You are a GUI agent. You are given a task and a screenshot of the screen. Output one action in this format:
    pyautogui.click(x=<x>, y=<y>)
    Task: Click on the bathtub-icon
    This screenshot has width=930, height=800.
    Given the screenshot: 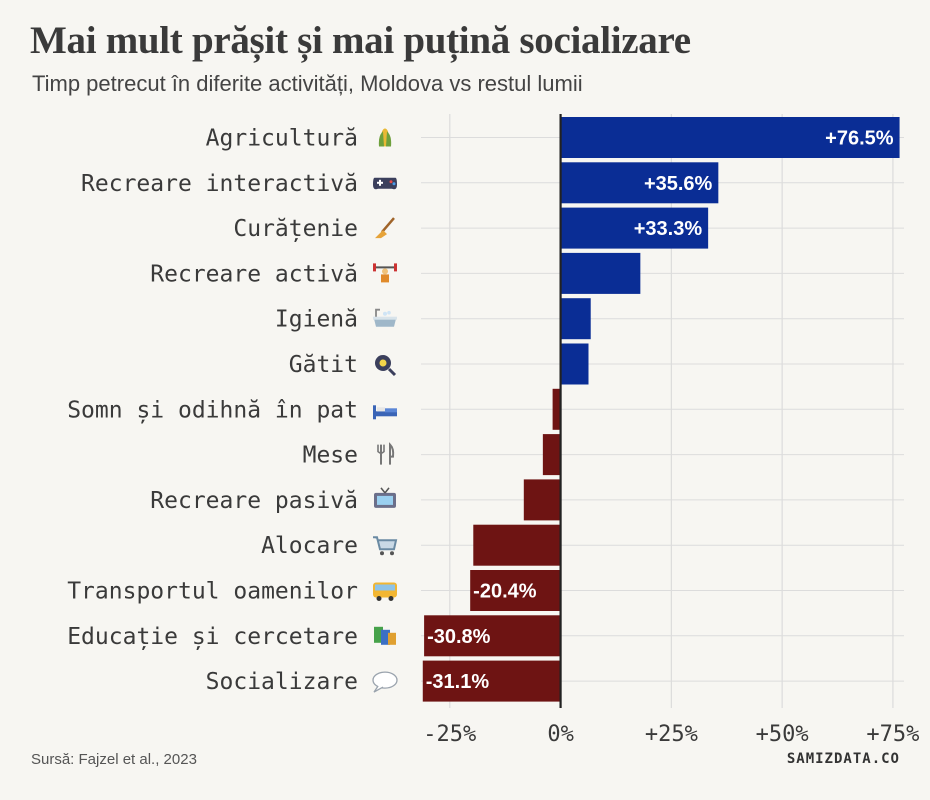 What is the action you would take?
    pyautogui.click(x=385, y=317)
    